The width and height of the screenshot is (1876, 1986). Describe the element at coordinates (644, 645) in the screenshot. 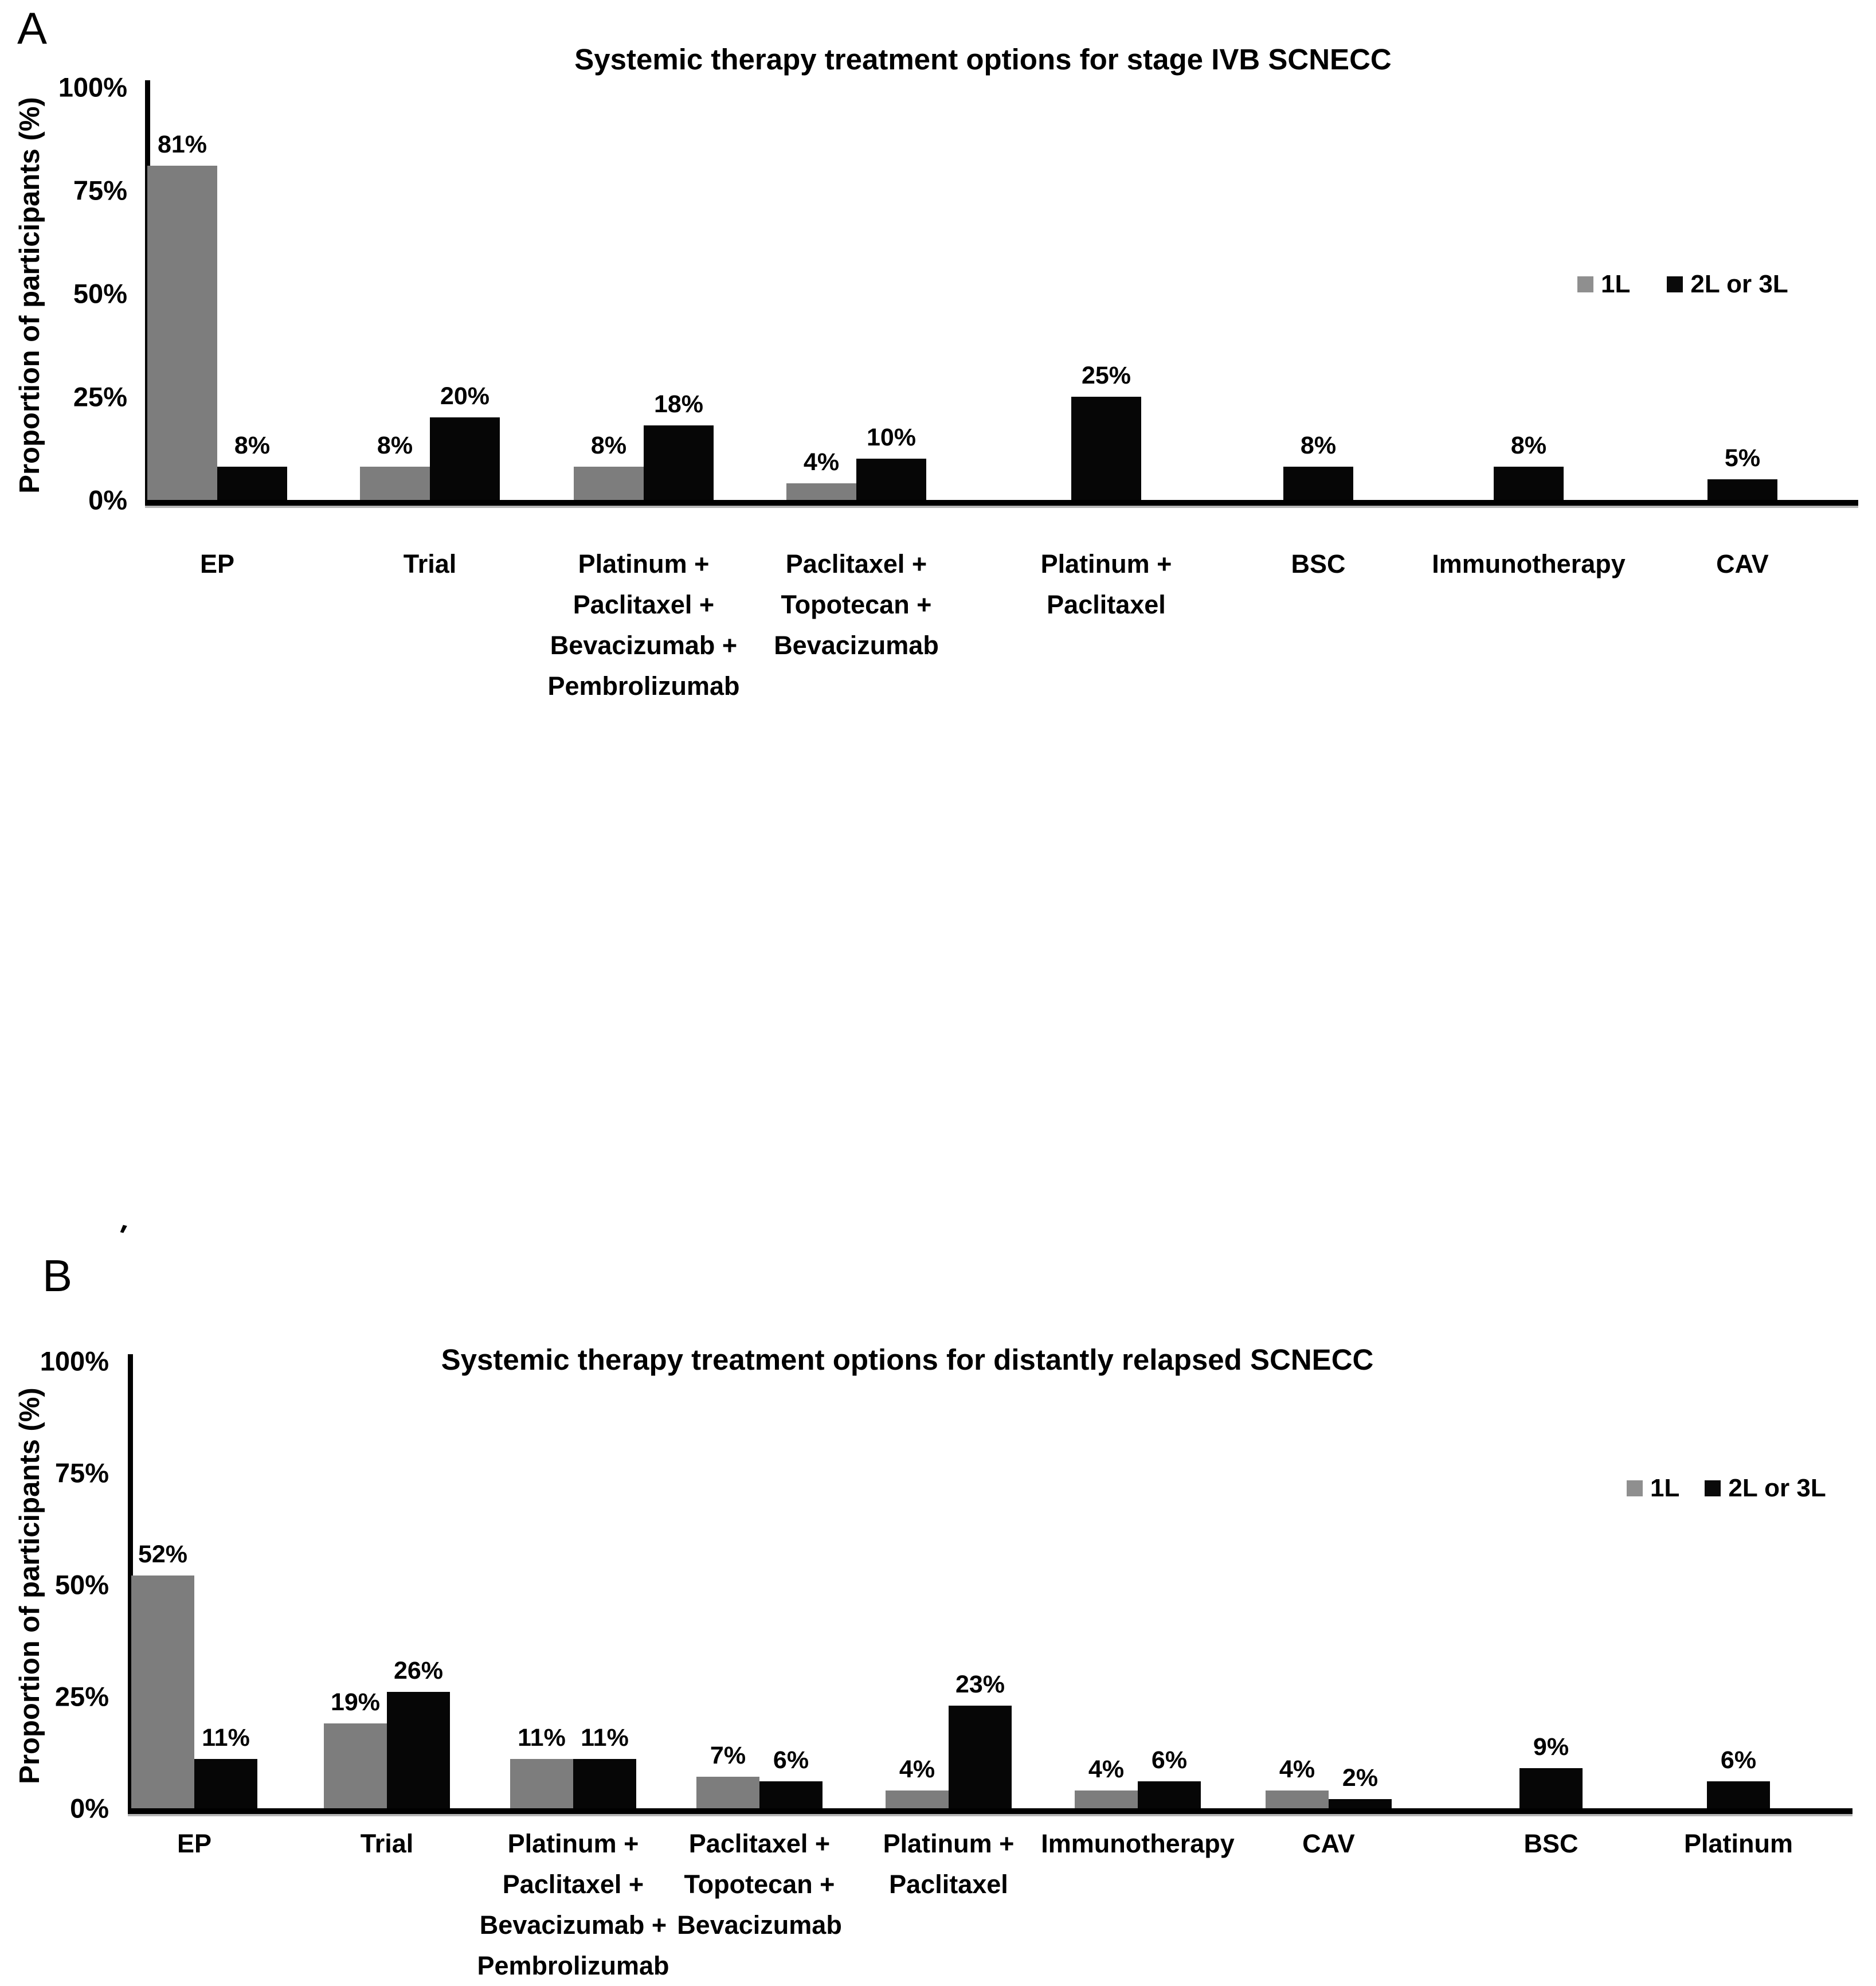

I see `category-label-line: Bevacizumab +` at that location.